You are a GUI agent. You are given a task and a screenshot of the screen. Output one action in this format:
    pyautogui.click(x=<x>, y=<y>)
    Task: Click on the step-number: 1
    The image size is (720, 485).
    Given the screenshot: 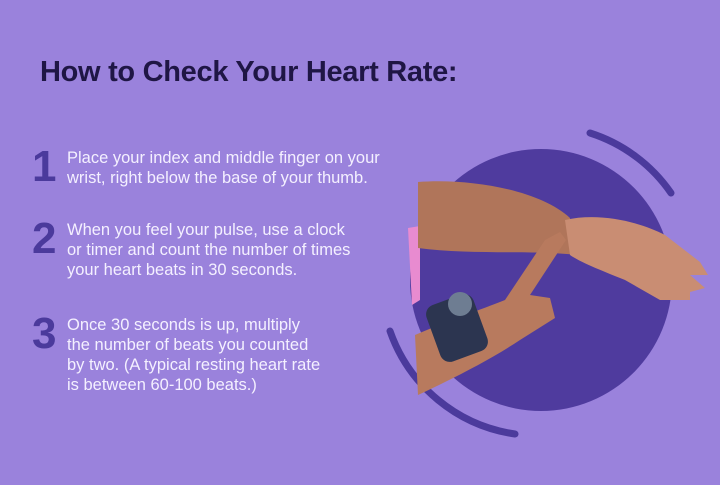 What is the action you would take?
    pyautogui.click(x=44, y=166)
    